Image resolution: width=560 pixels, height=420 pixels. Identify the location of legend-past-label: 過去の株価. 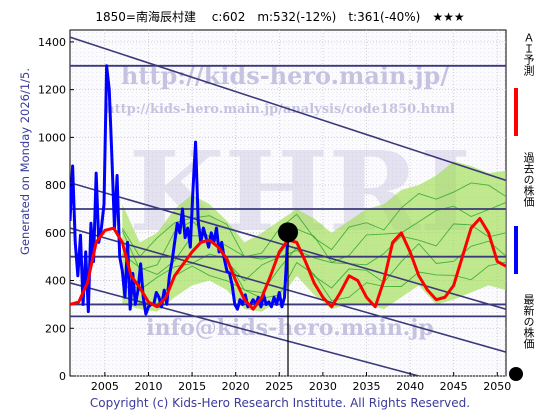
(528, 179).